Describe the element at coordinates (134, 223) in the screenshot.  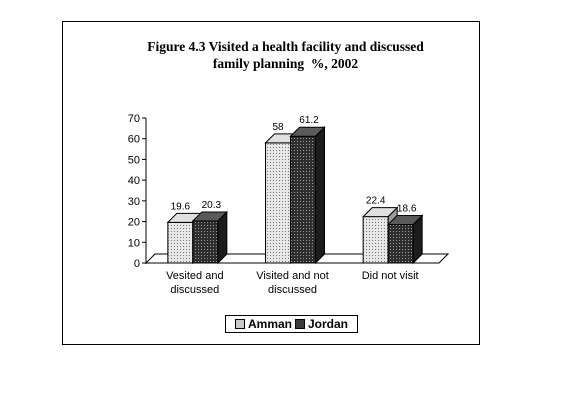
I see `y-tick-label: 20` at that location.